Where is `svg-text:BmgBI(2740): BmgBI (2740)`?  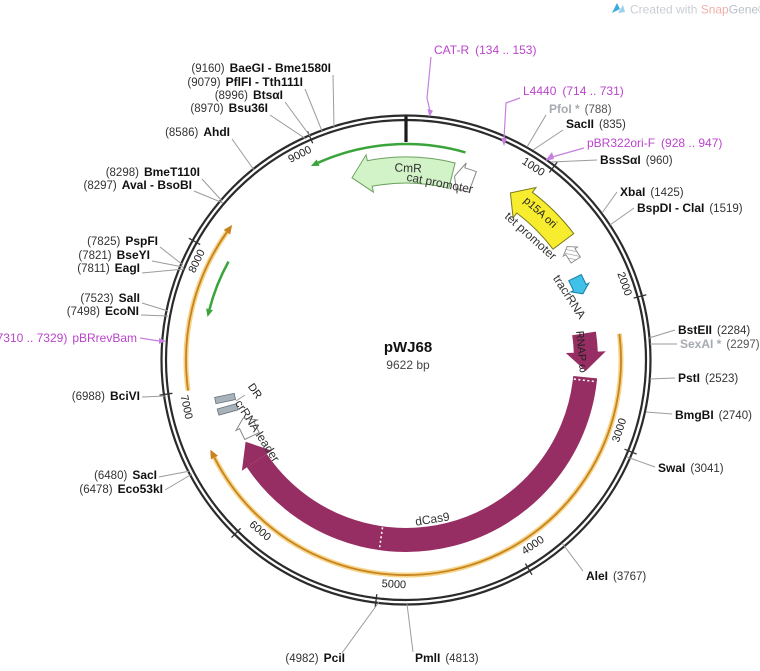 svg-text:BmgBI(2740): BmgBI (2740) is located at coordinates (713, 415).